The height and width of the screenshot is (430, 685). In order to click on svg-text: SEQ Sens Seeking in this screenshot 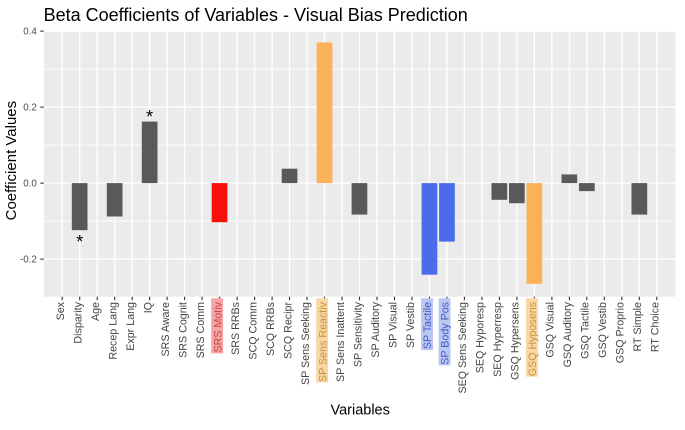, I will do `click(463, 348)`.